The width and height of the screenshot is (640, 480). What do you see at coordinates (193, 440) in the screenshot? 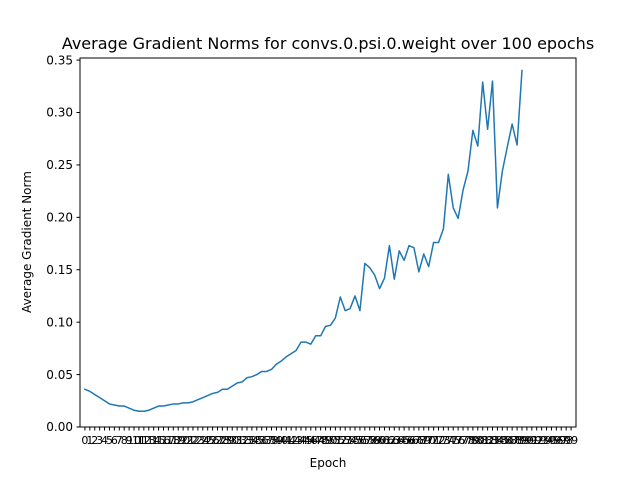
I see `x-tick-label: 22` at bounding box center [193, 440].